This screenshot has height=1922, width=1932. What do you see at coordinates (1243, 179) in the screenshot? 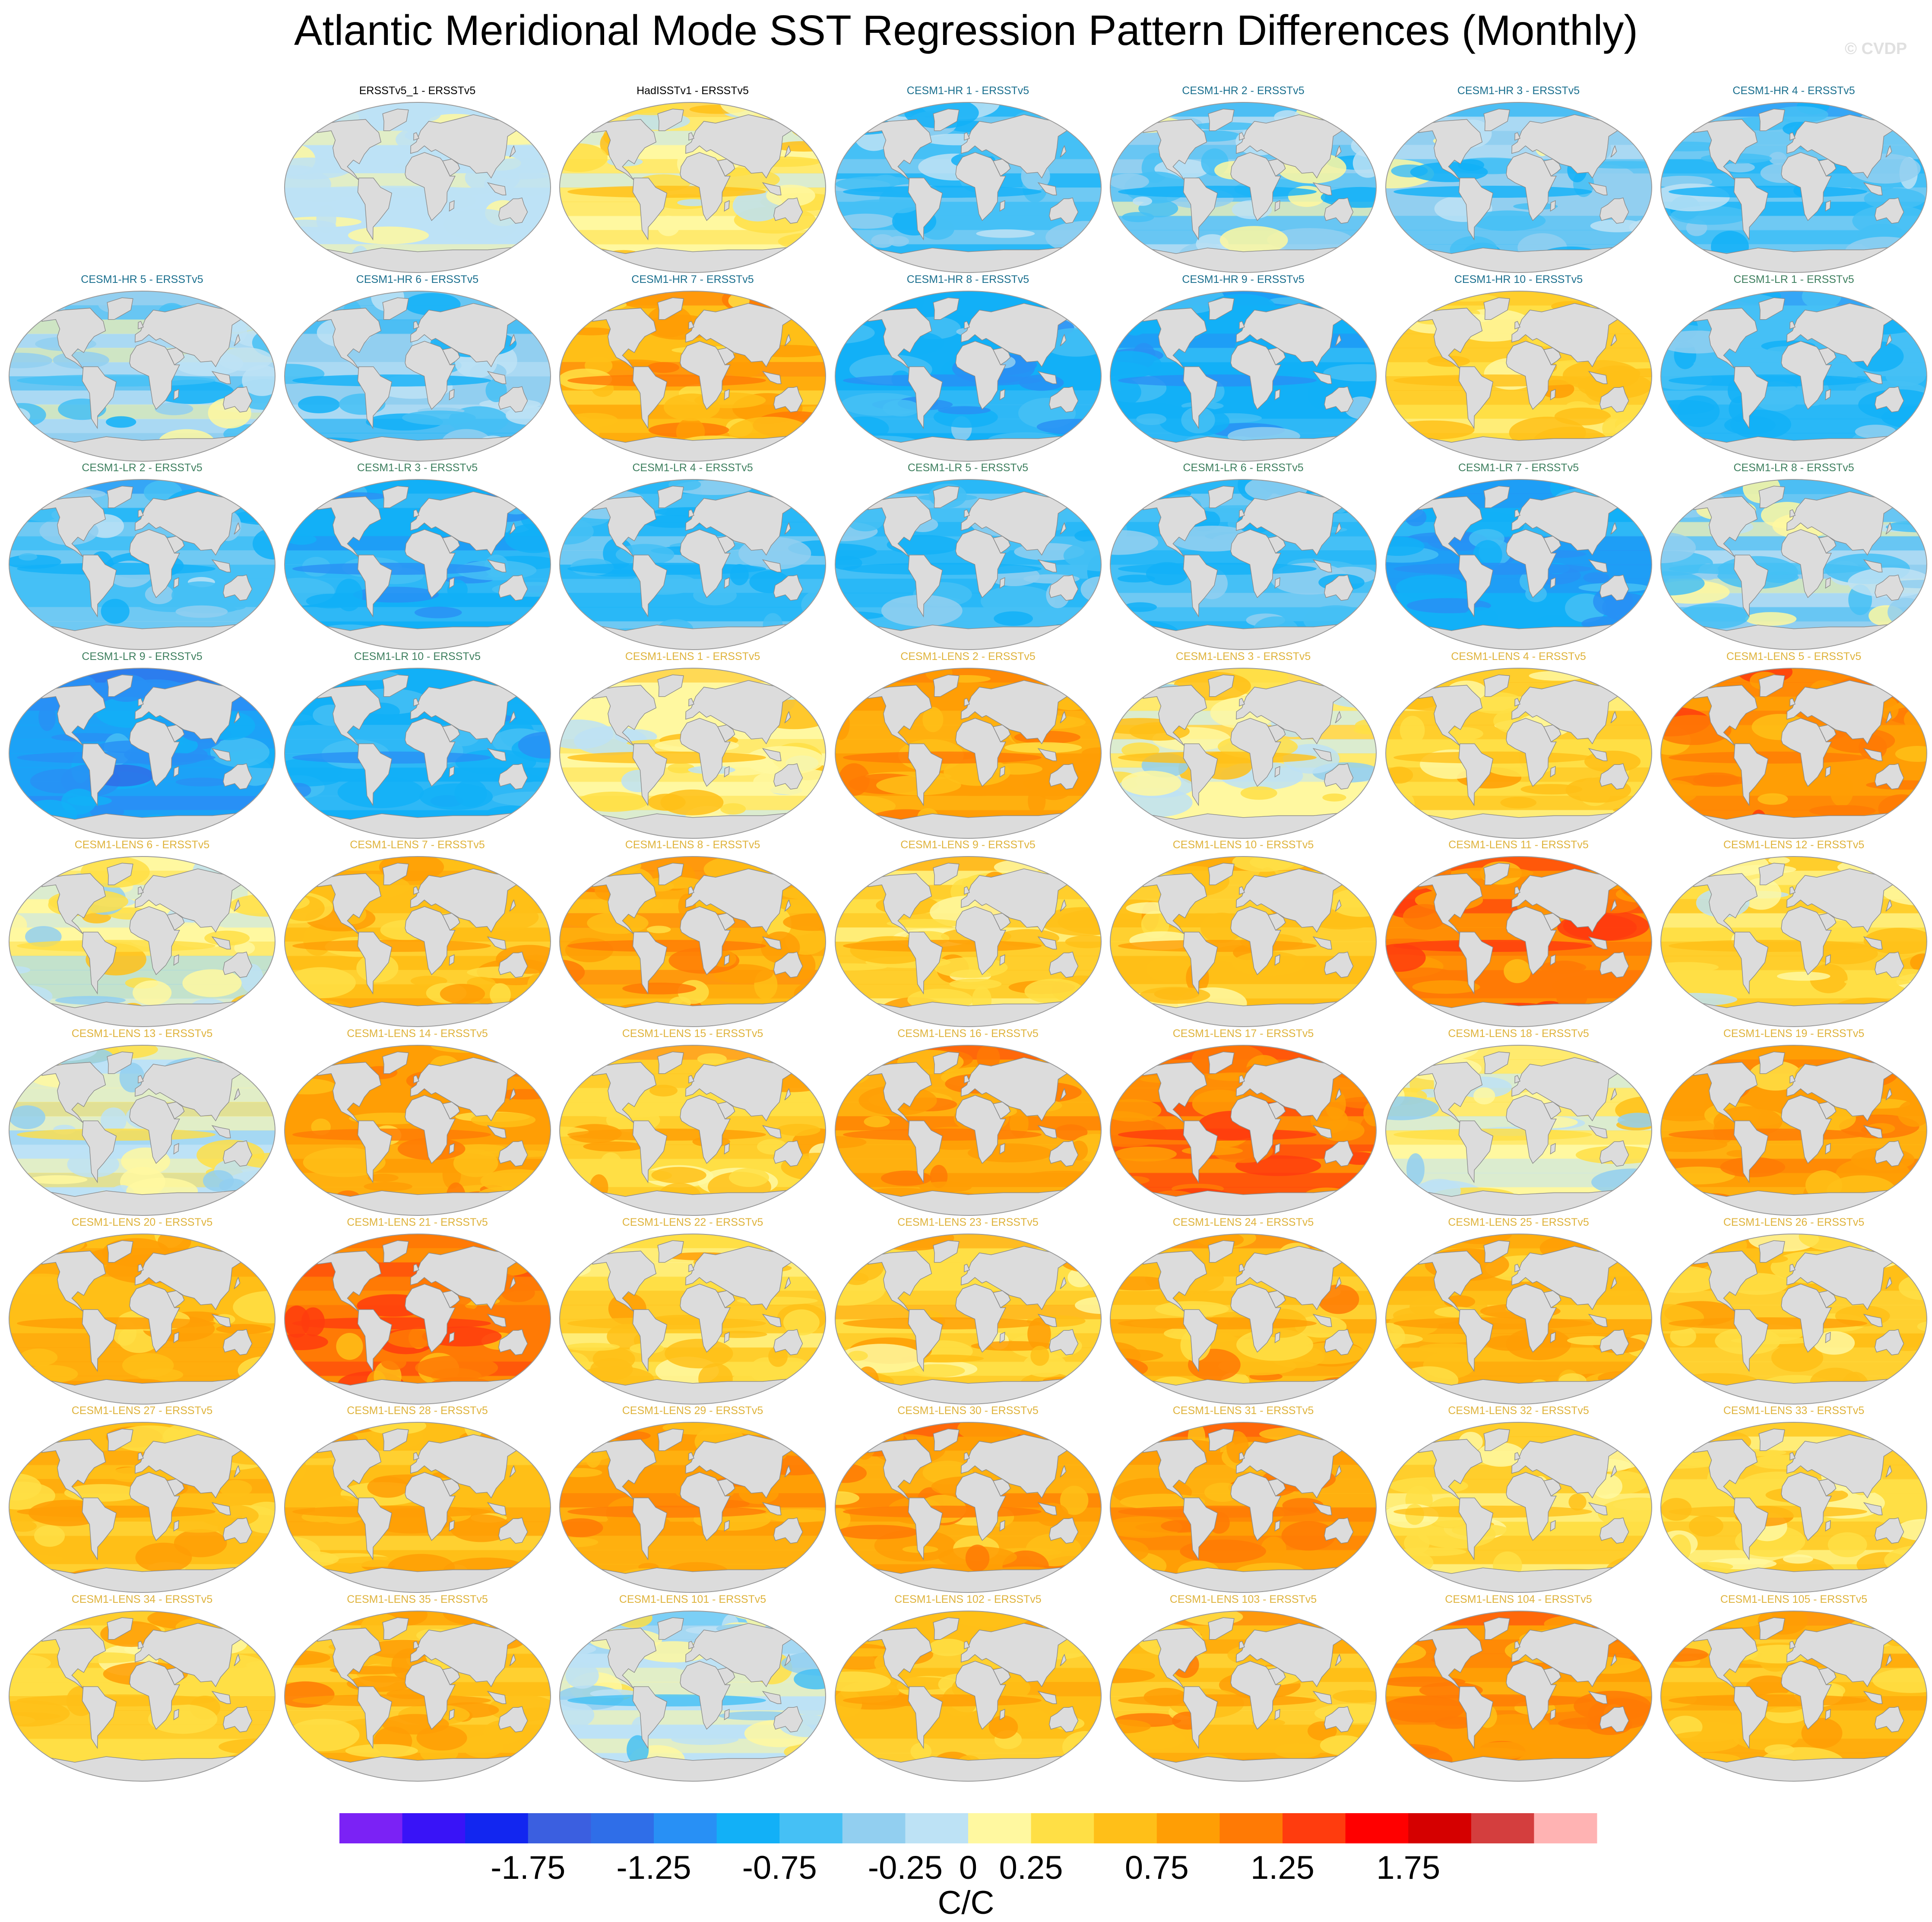
I see `map-panel: CESM1-HR 2 - ERSSTv5` at bounding box center [1243, 179].